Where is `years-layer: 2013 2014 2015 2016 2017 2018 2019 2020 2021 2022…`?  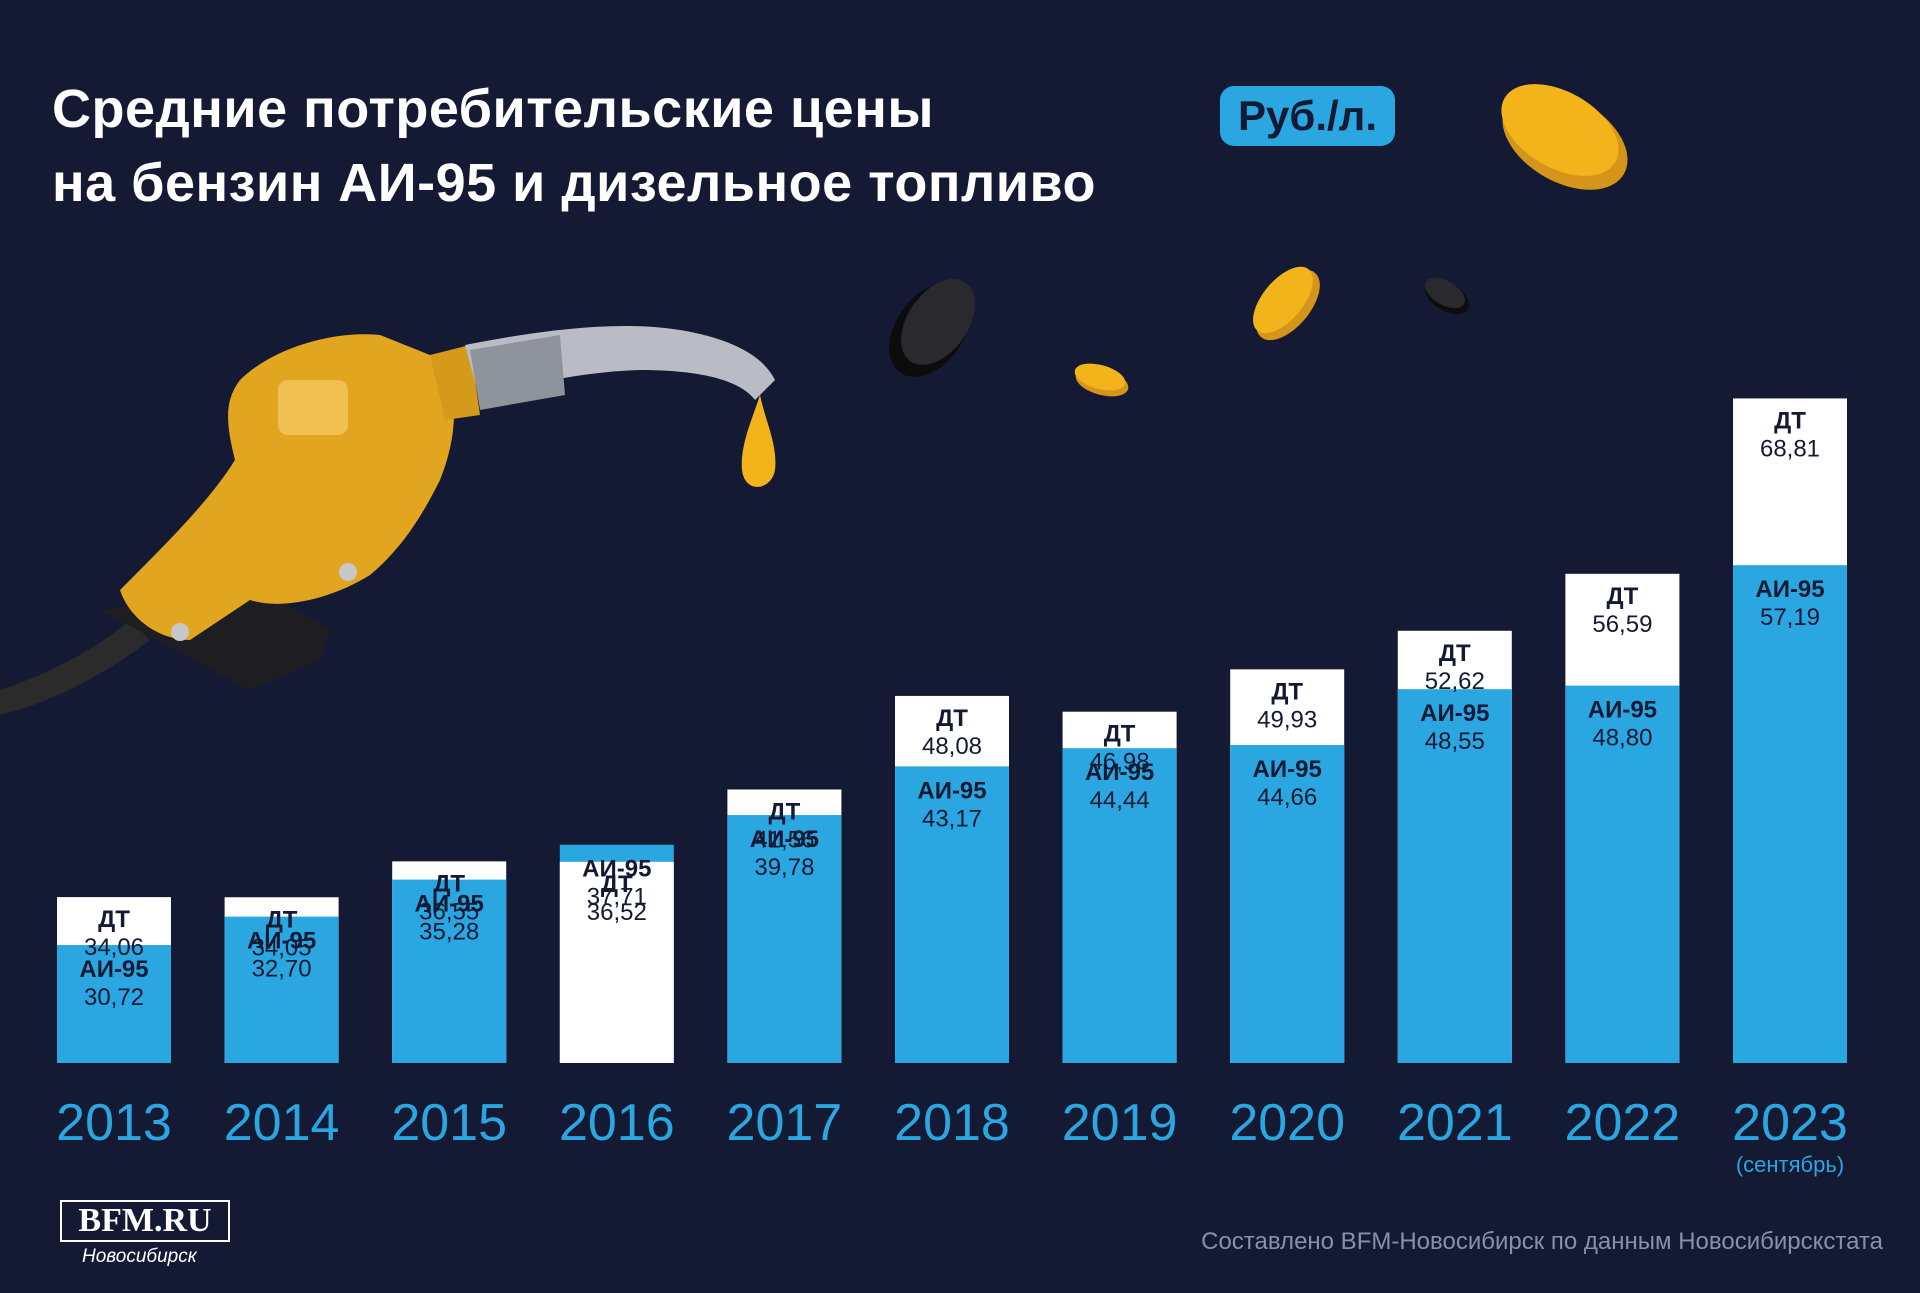 years-layer: 2013 2014 2015 2016 2017 2018 2019 2020 2021 2022… is located at coordinates (952, 1135).